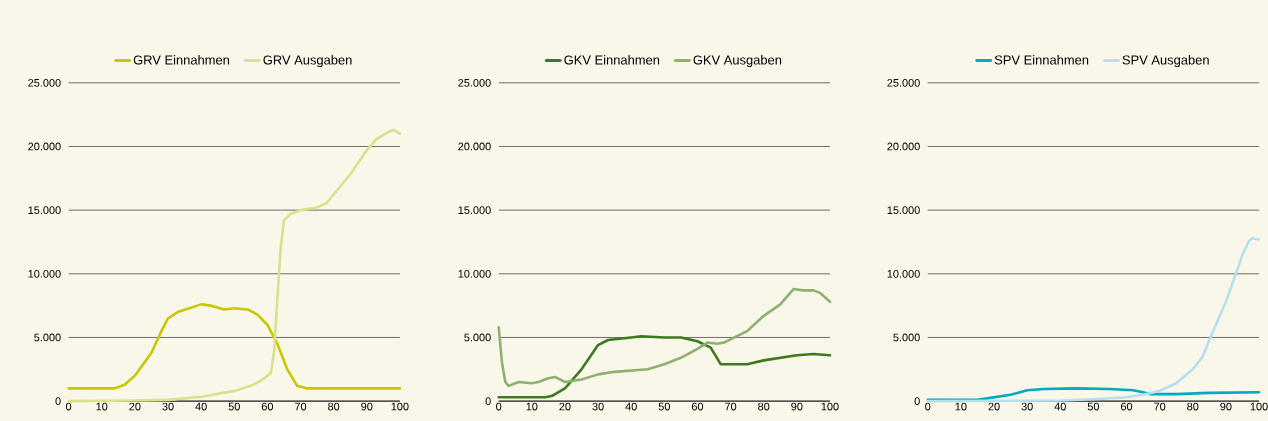  What do you see at coordinates (307, 61) in the screenshot?
I see `legend-label: GRV Ausgaben` at bounding box center [307, 61].